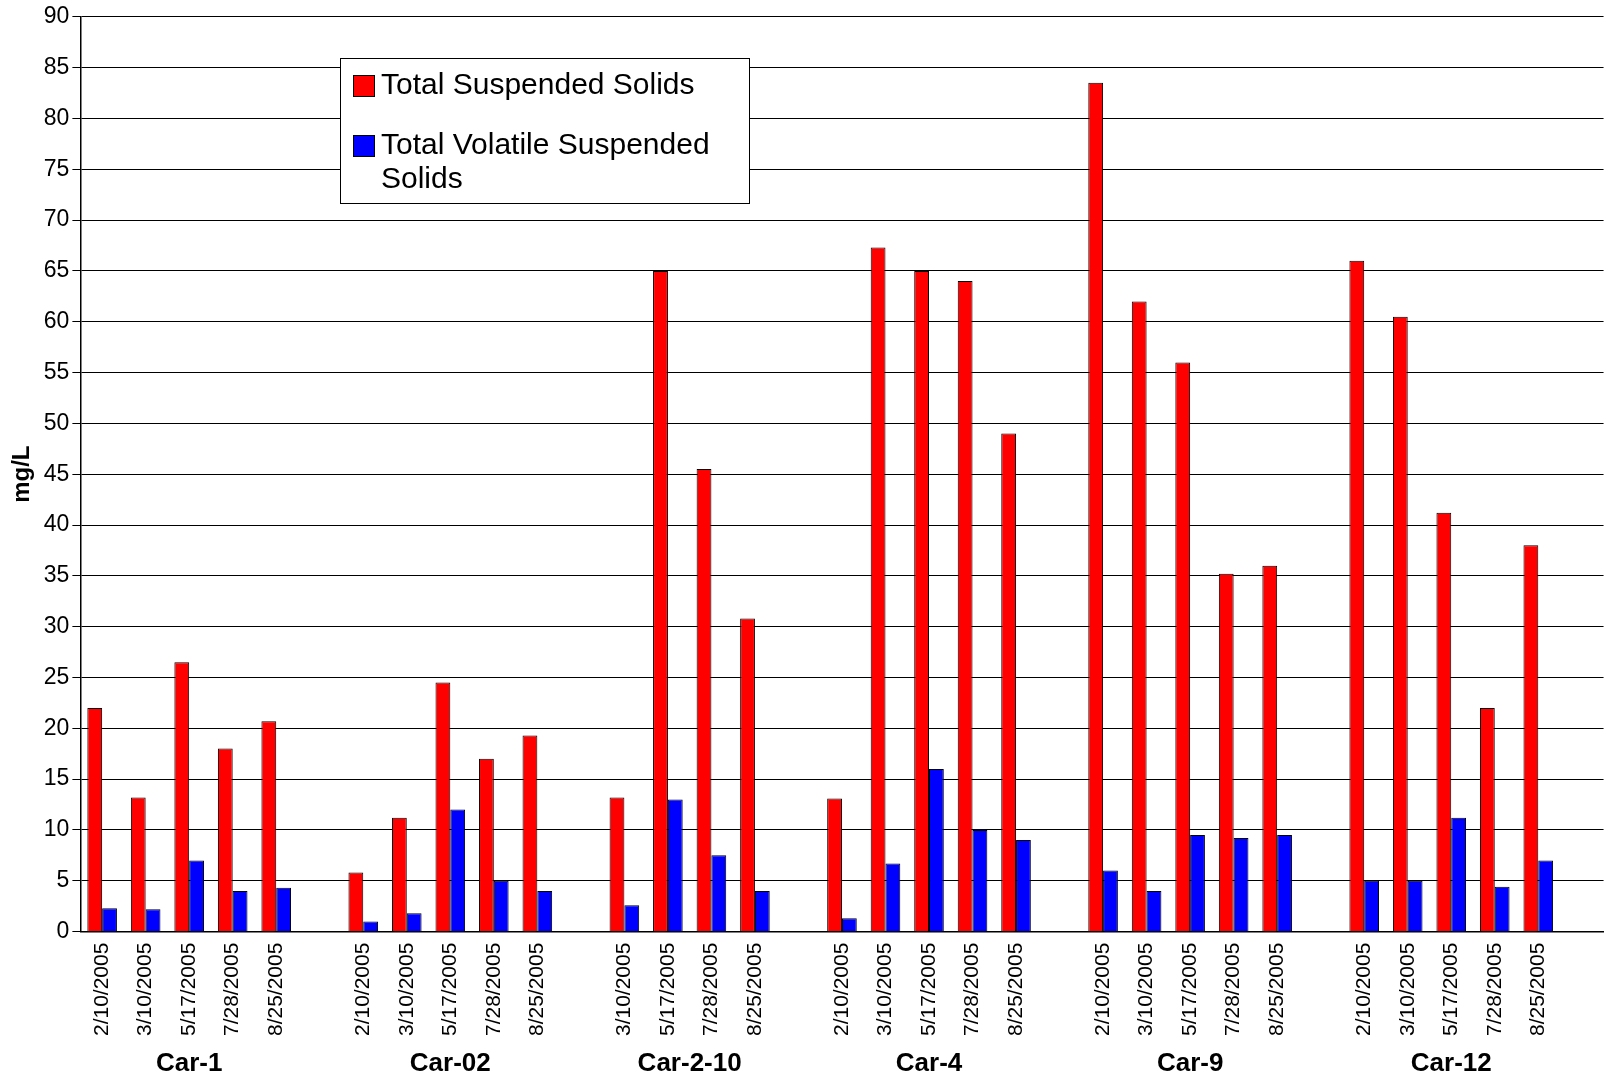 This screenshot has height=1081, width=1610. Describe the element at coordinates (56, 574) in the screenshot. I see `y-tick-label: 35` at that location.